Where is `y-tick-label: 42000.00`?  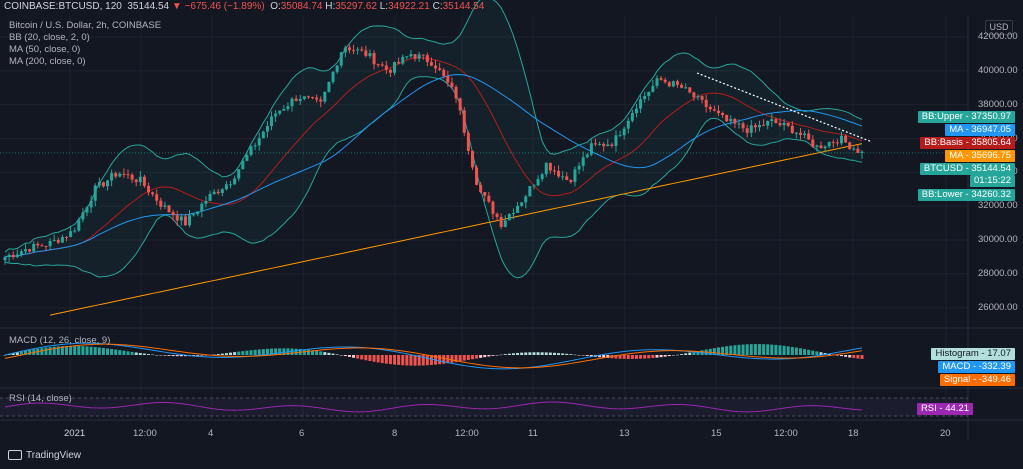 y-tick-label: 42000.00 is located at coordinates (998, 36).